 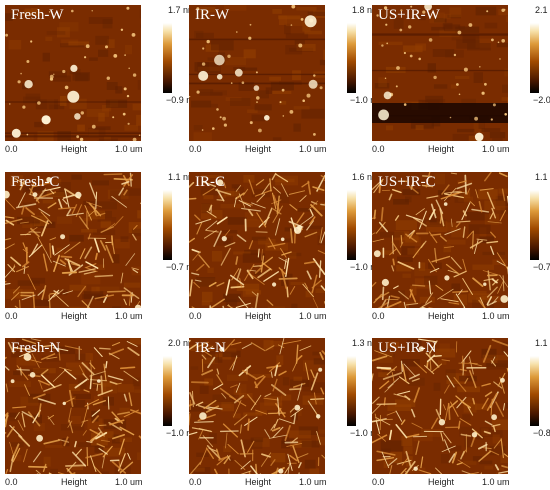 I want to click on scale-min-label: −0.9 nm, so click(x=182, y=100).